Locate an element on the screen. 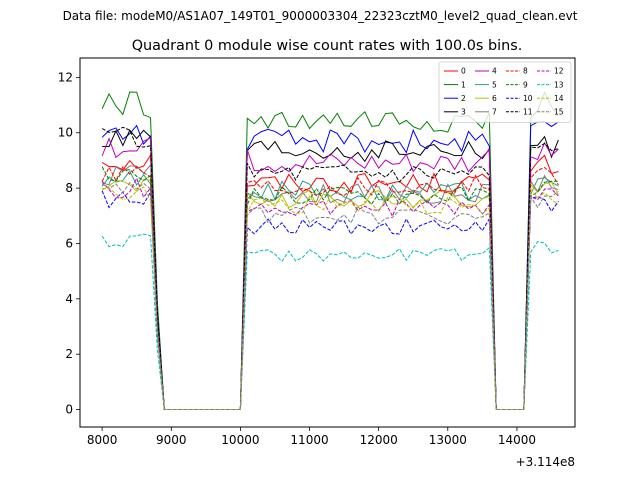 The width and height of the screenshot is (640, 480). x-tick-label: 12000 is located at coordinates (379, 440).